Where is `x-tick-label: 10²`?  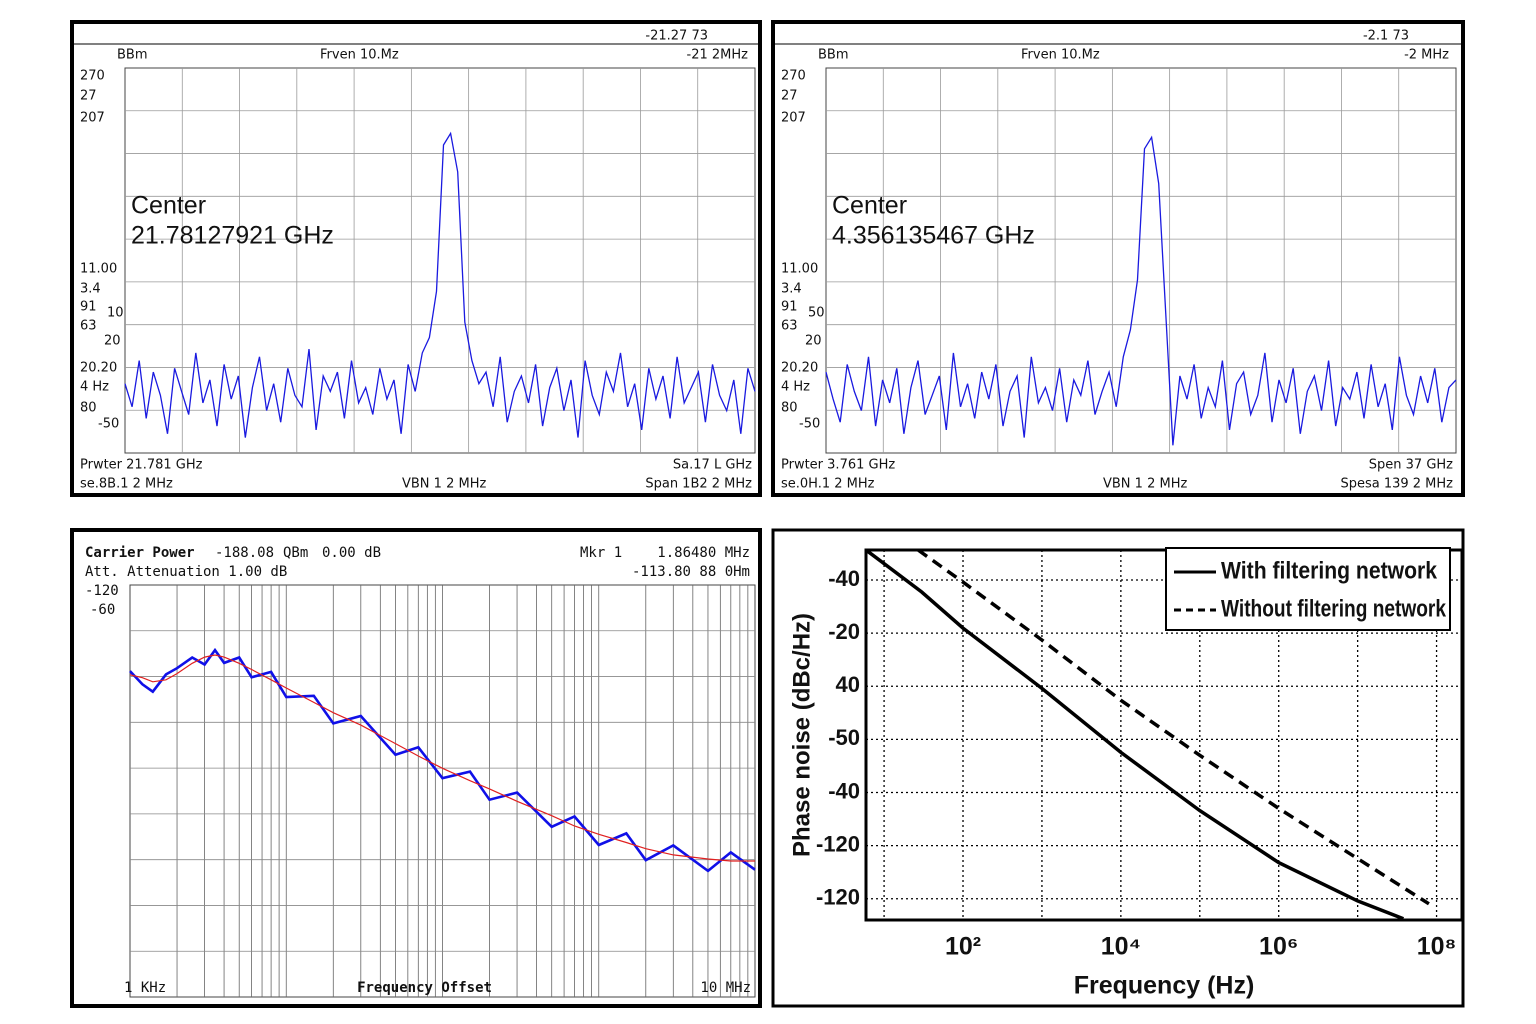
x-tick-label: 10² is located at coordinates (963, 947).